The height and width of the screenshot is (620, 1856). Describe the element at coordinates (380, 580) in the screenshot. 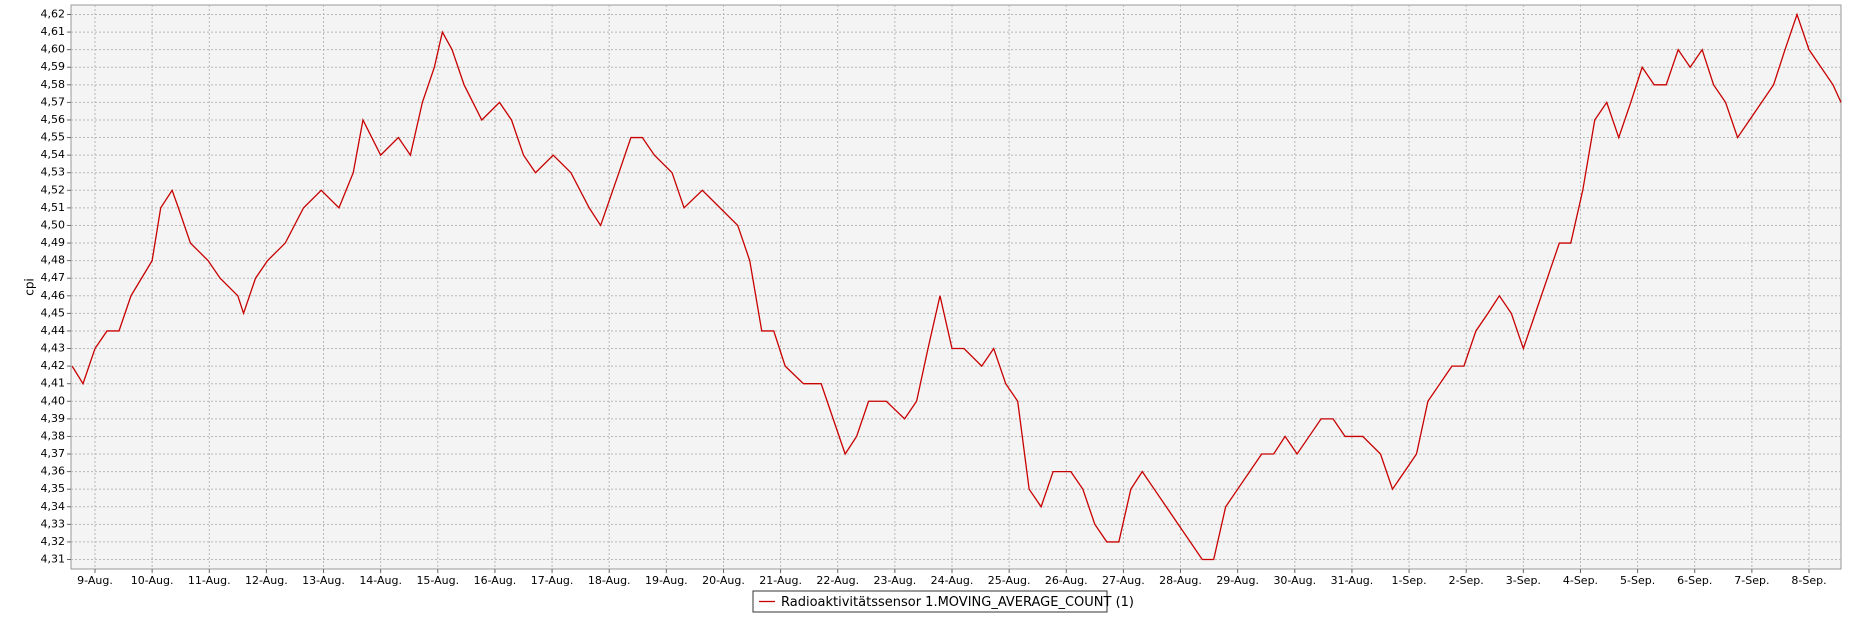

I see `x-tick-label: 14-Aug.` at that location.